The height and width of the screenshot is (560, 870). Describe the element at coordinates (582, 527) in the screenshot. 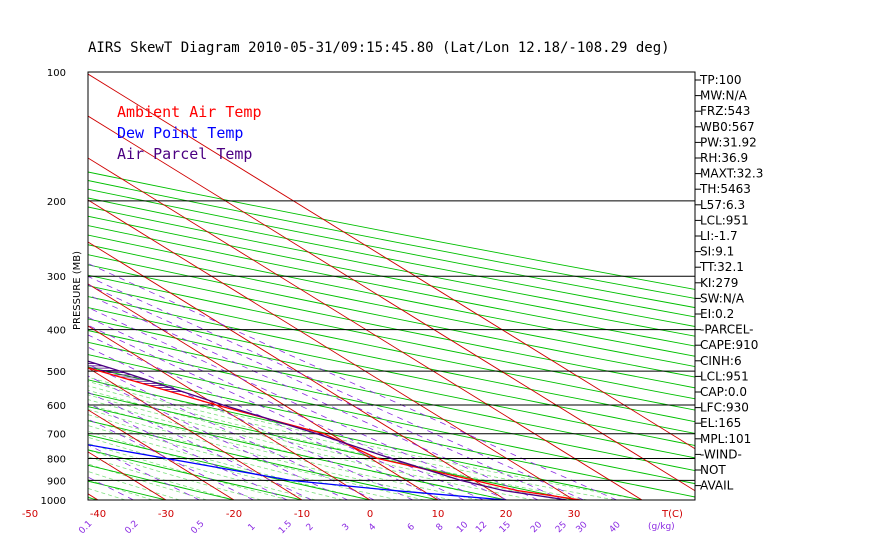

I see `mixing-ratio-tick: 30` at that location.